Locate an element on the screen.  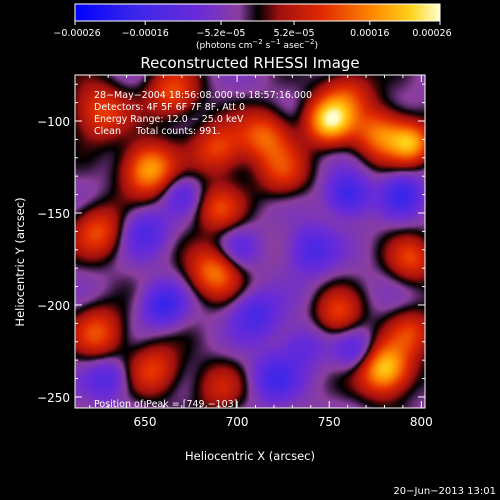
x-tick-label: 800 is located at coordinates (421, 422).